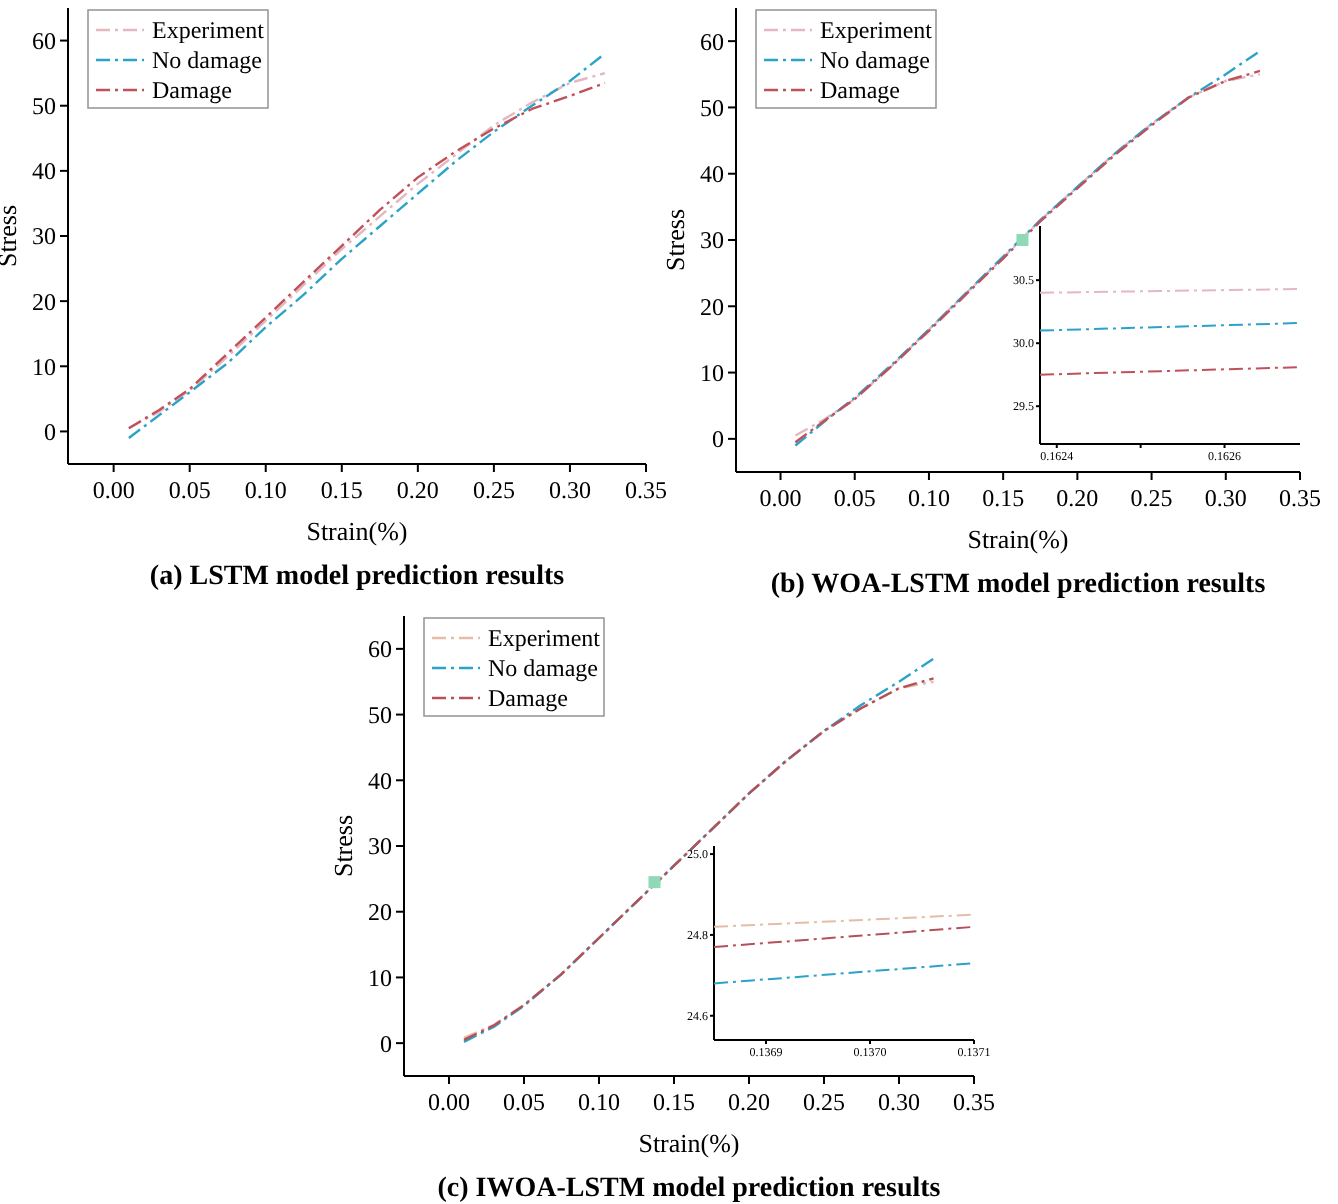 Image resolution: width=1338 pixels, height=1204 pixels. Describe the element at coordinates (357, 577) in the screenshot. I see `text: (a) LSTM model prediction results` at that location.